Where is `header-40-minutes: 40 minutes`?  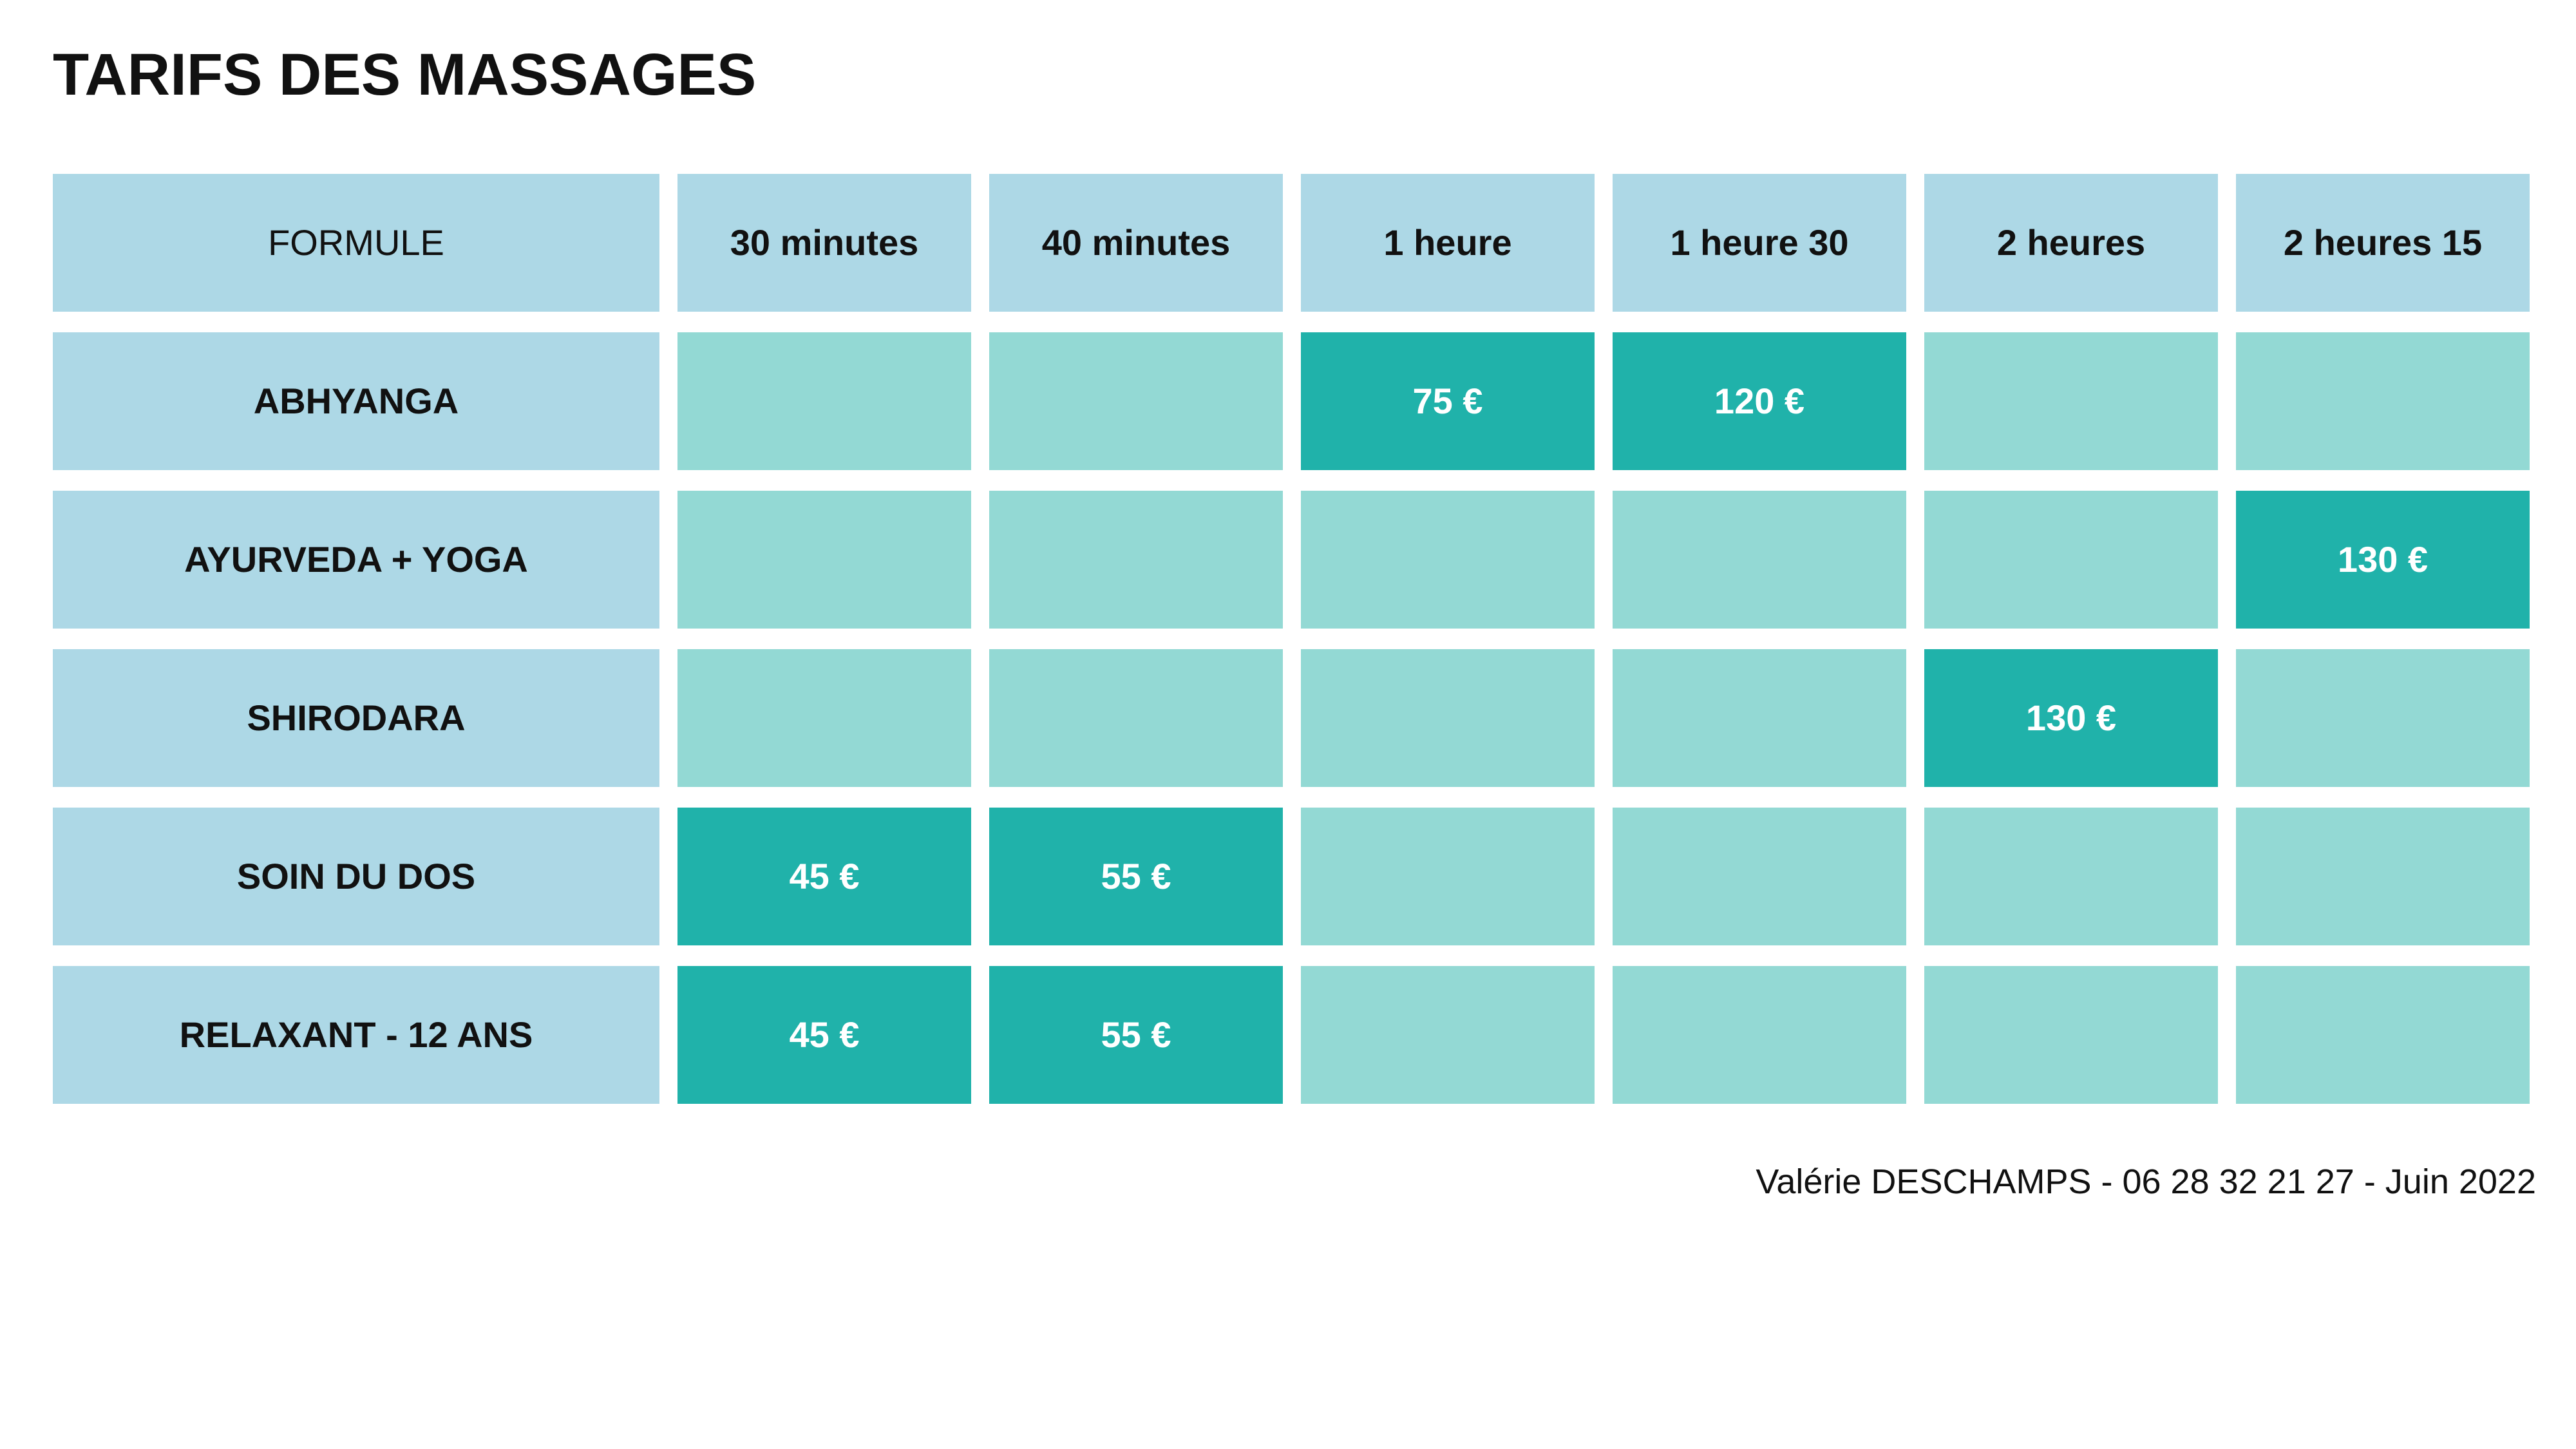 header-40-minutes: 40 minutes is located at coordinates (1136, 243).